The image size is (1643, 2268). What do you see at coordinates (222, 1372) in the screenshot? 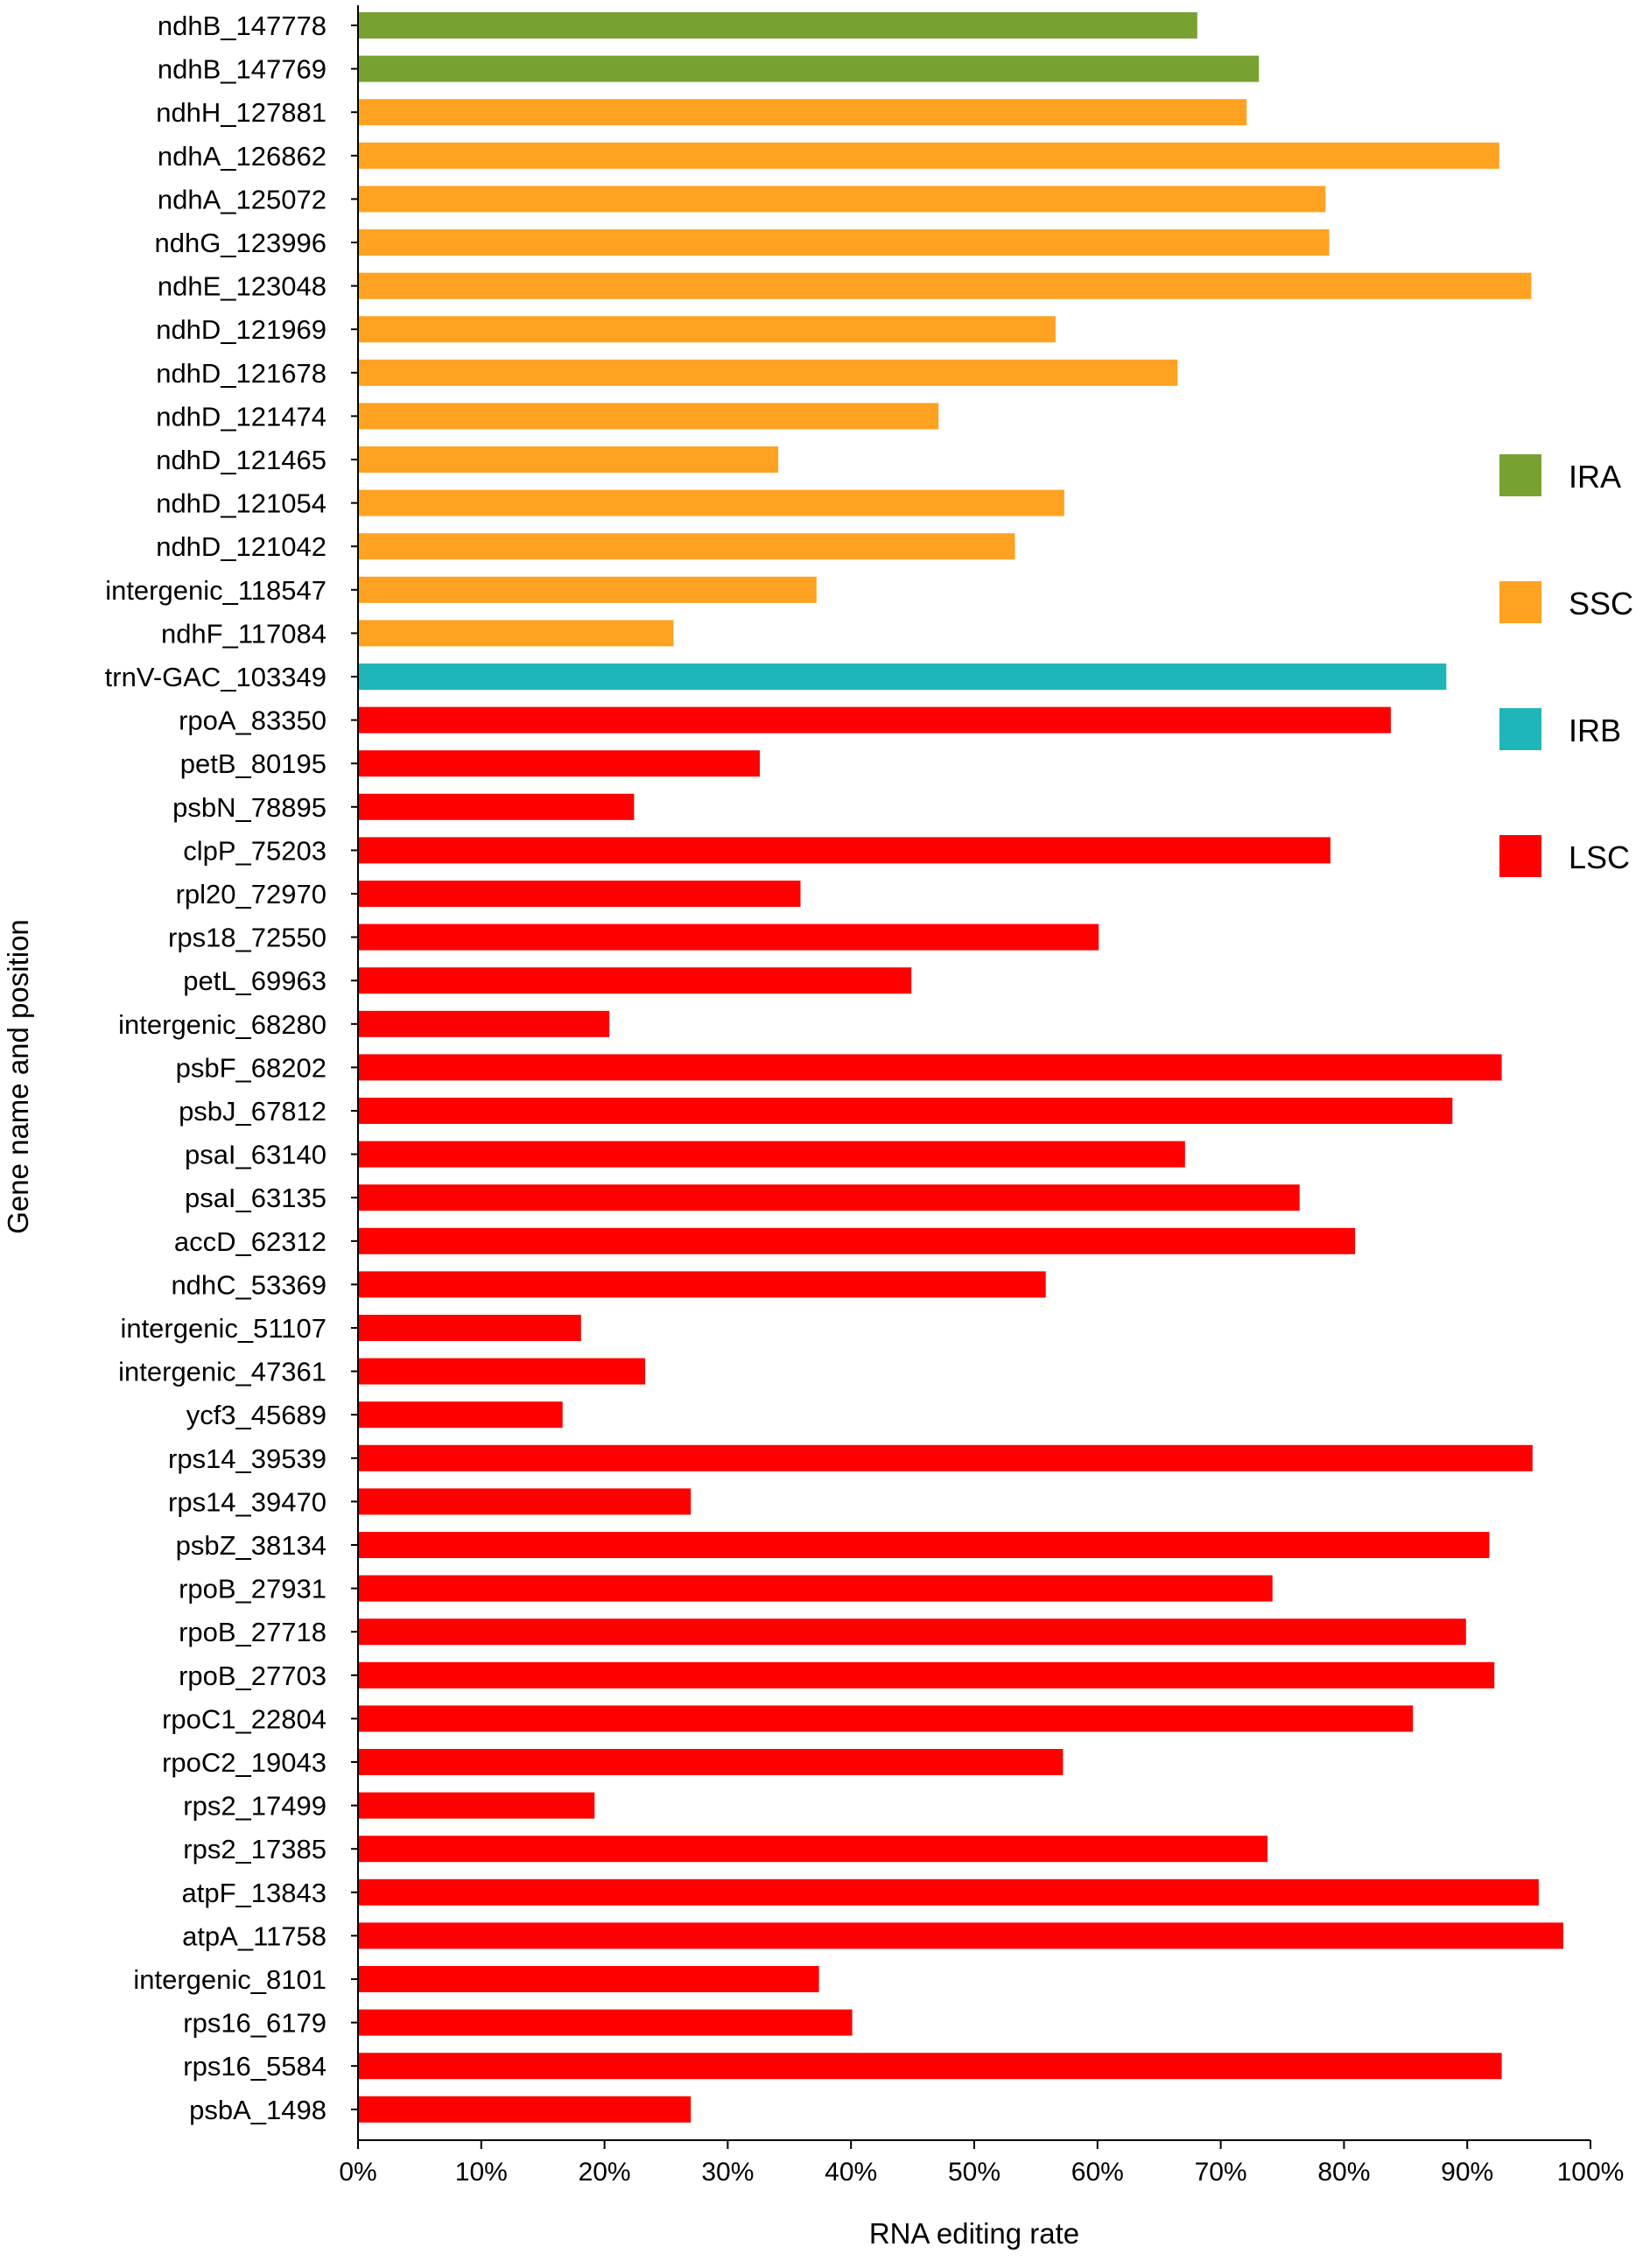
I see `category-label: intergenic_47361` at bounding box center [222, 1372].